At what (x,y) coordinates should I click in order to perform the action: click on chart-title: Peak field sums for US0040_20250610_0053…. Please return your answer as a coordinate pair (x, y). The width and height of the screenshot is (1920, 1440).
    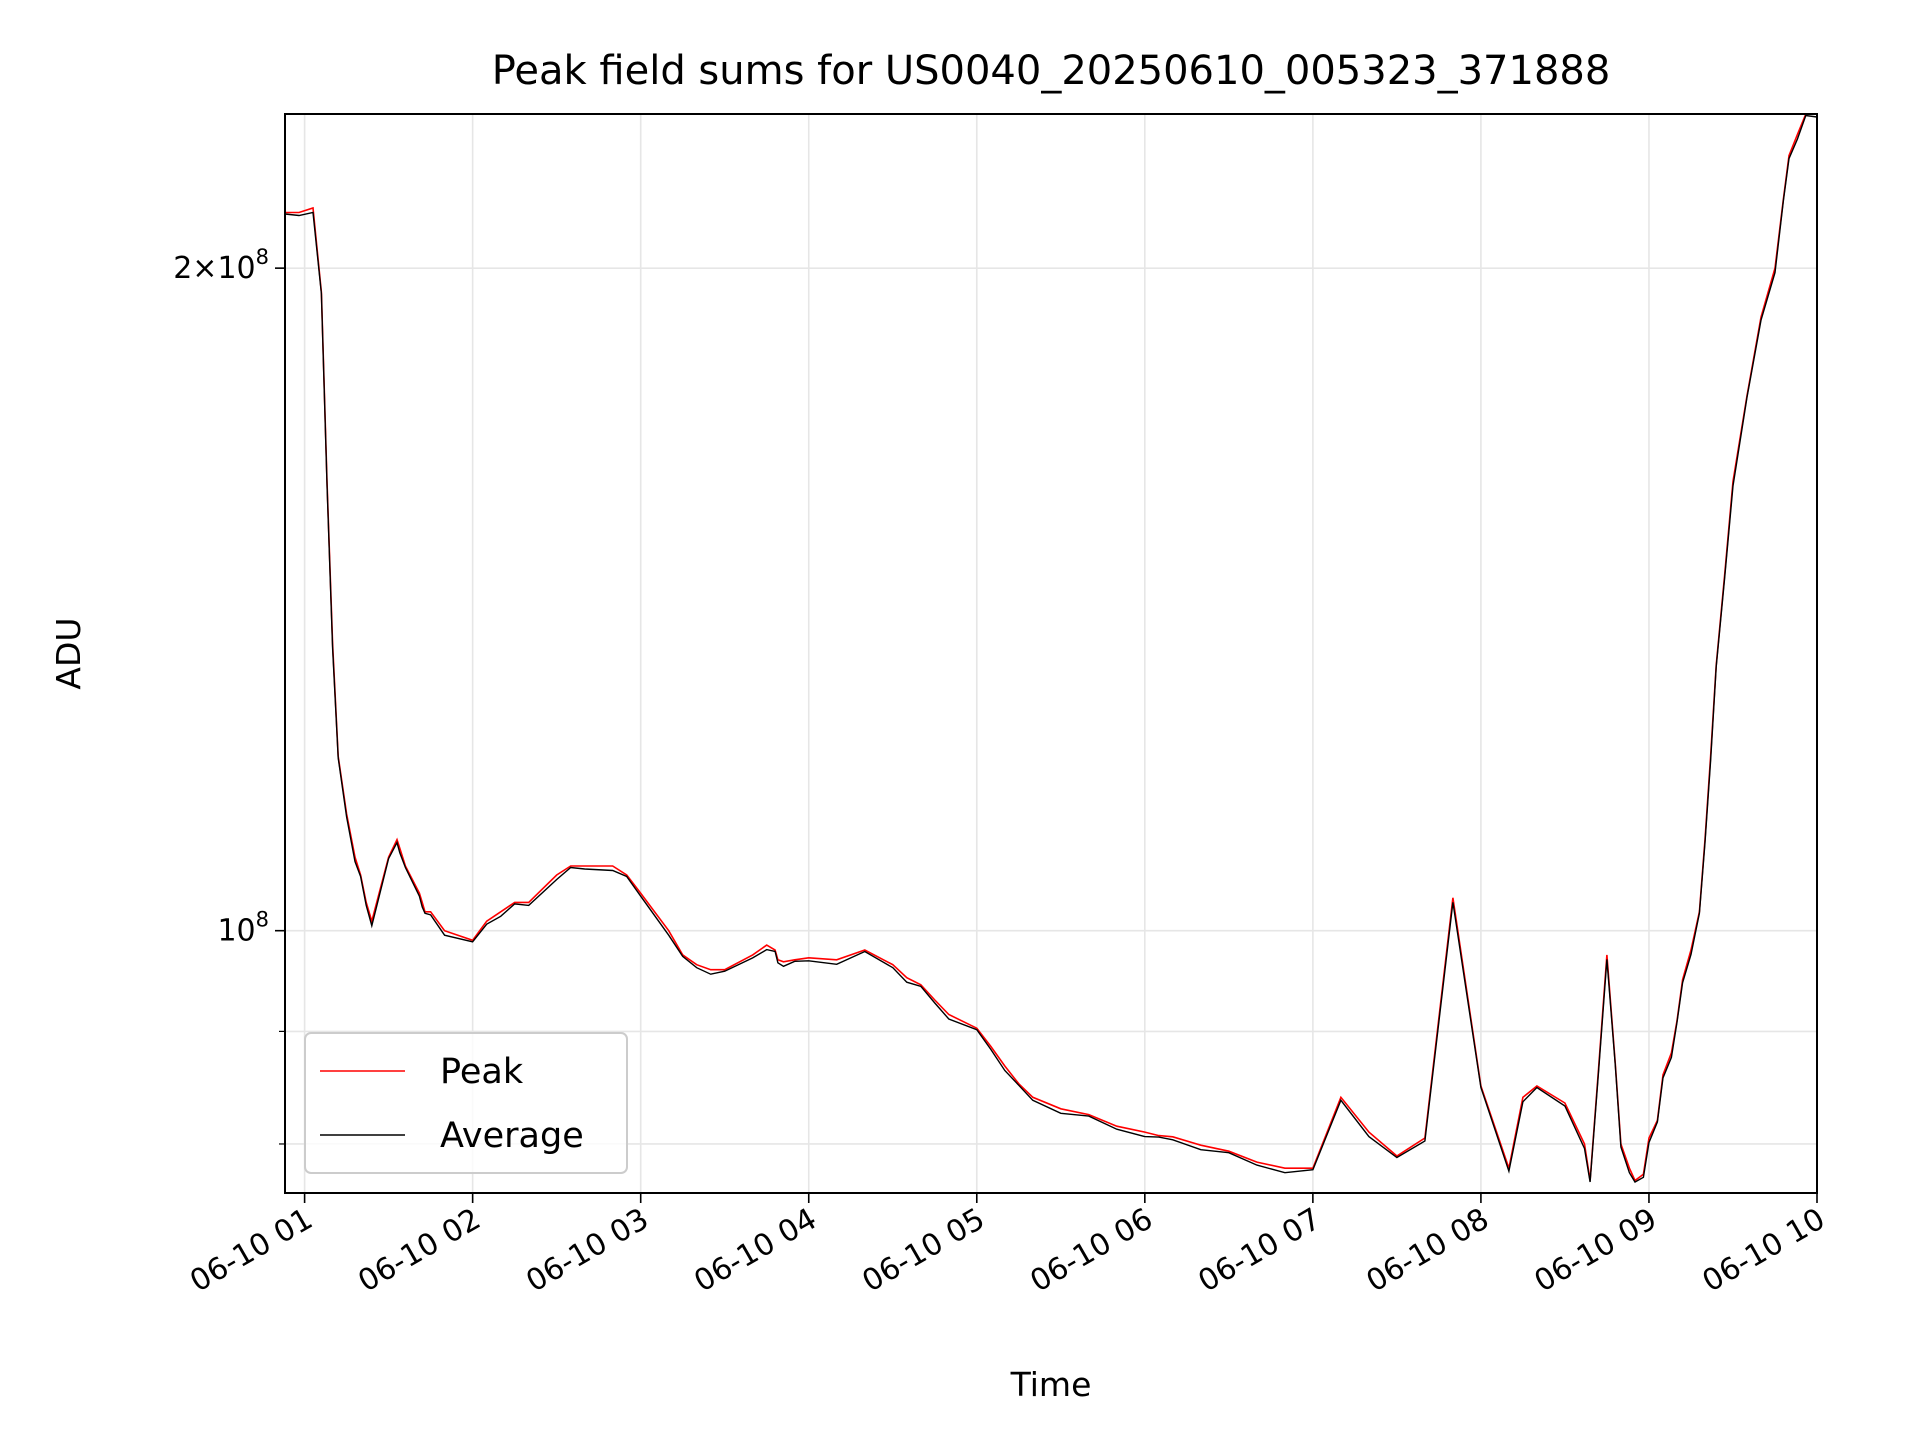
    Looking at the image, I should click on (1051, 71).